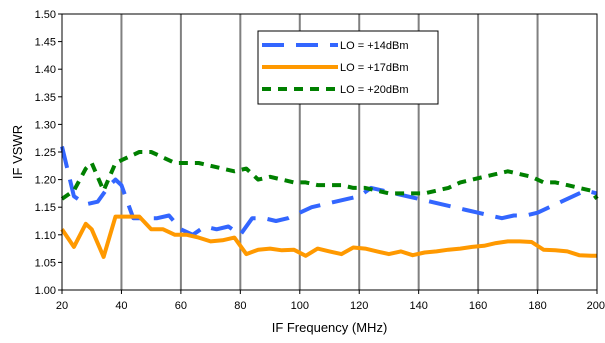 This screenshot has height=343, width=605. Describe the element at coordinates (537, 306) in the screenshot. I see `x-tick-label: 180` at that location.